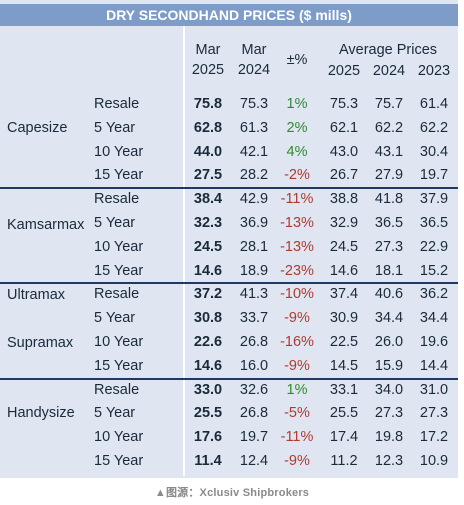 This screenshot has height=505, width=464. Describe the element at coordinates (389, 389) in the screenshot. I see `cell-avg2024: 34.0` at that location.